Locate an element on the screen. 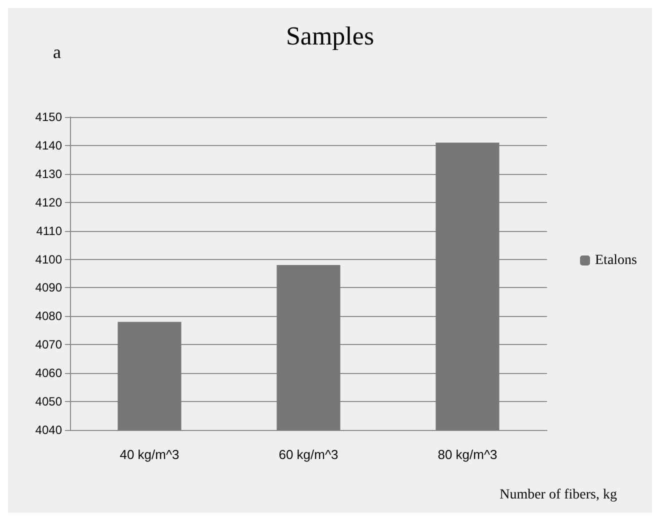 The height and width of the screenshot is (521, 660). y-tick-label: 4050 is located at coordinates (48, 401).